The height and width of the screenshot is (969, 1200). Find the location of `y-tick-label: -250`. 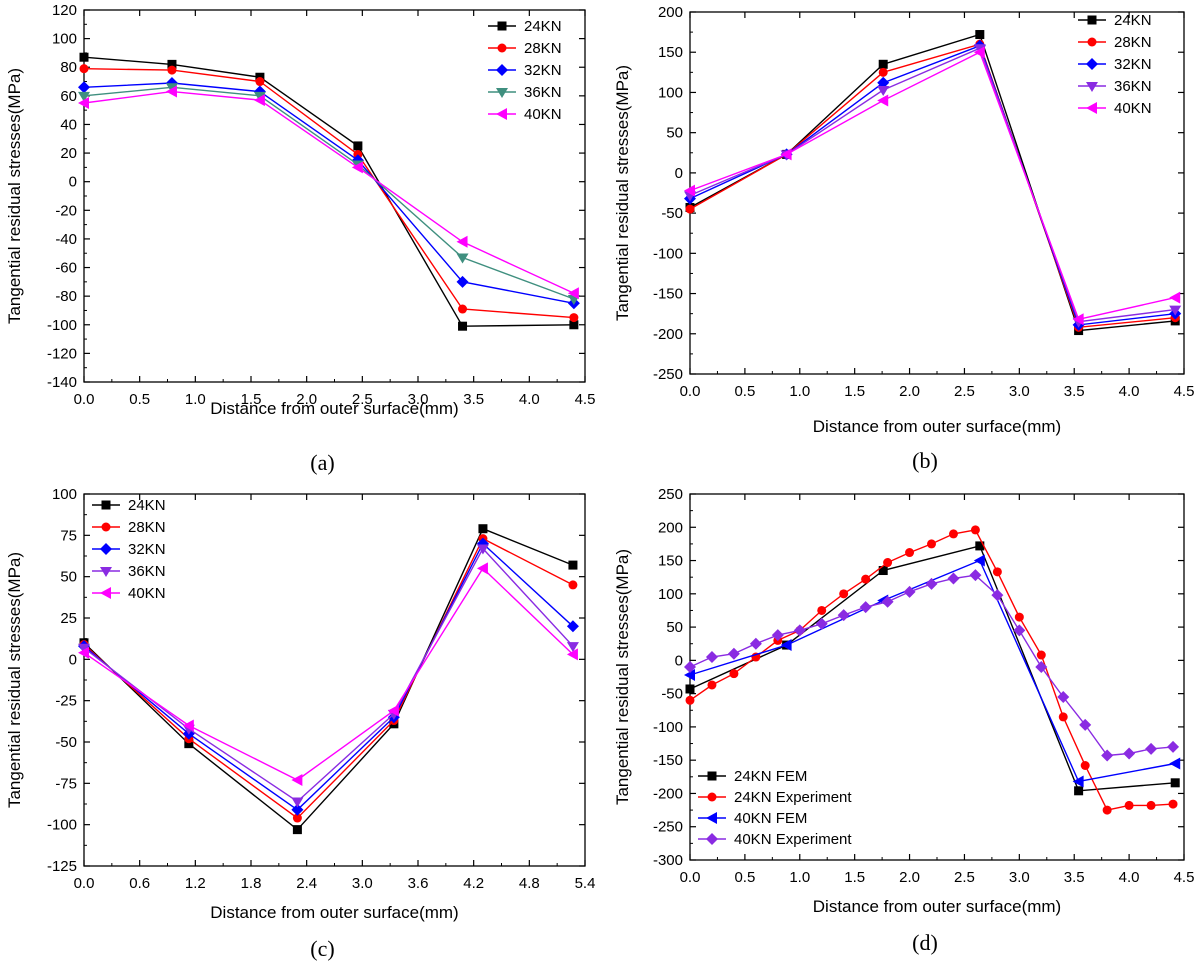

y-tick-label: -250 is located at coordinates (668, 827).